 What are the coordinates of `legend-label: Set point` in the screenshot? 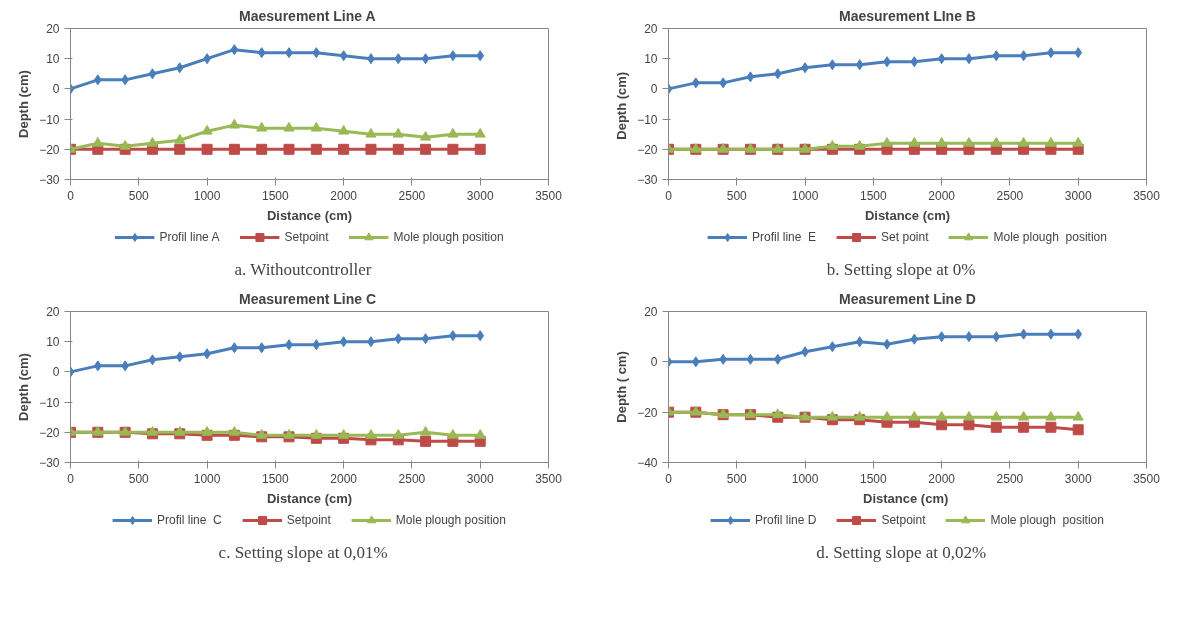 It's located at (905, 237).